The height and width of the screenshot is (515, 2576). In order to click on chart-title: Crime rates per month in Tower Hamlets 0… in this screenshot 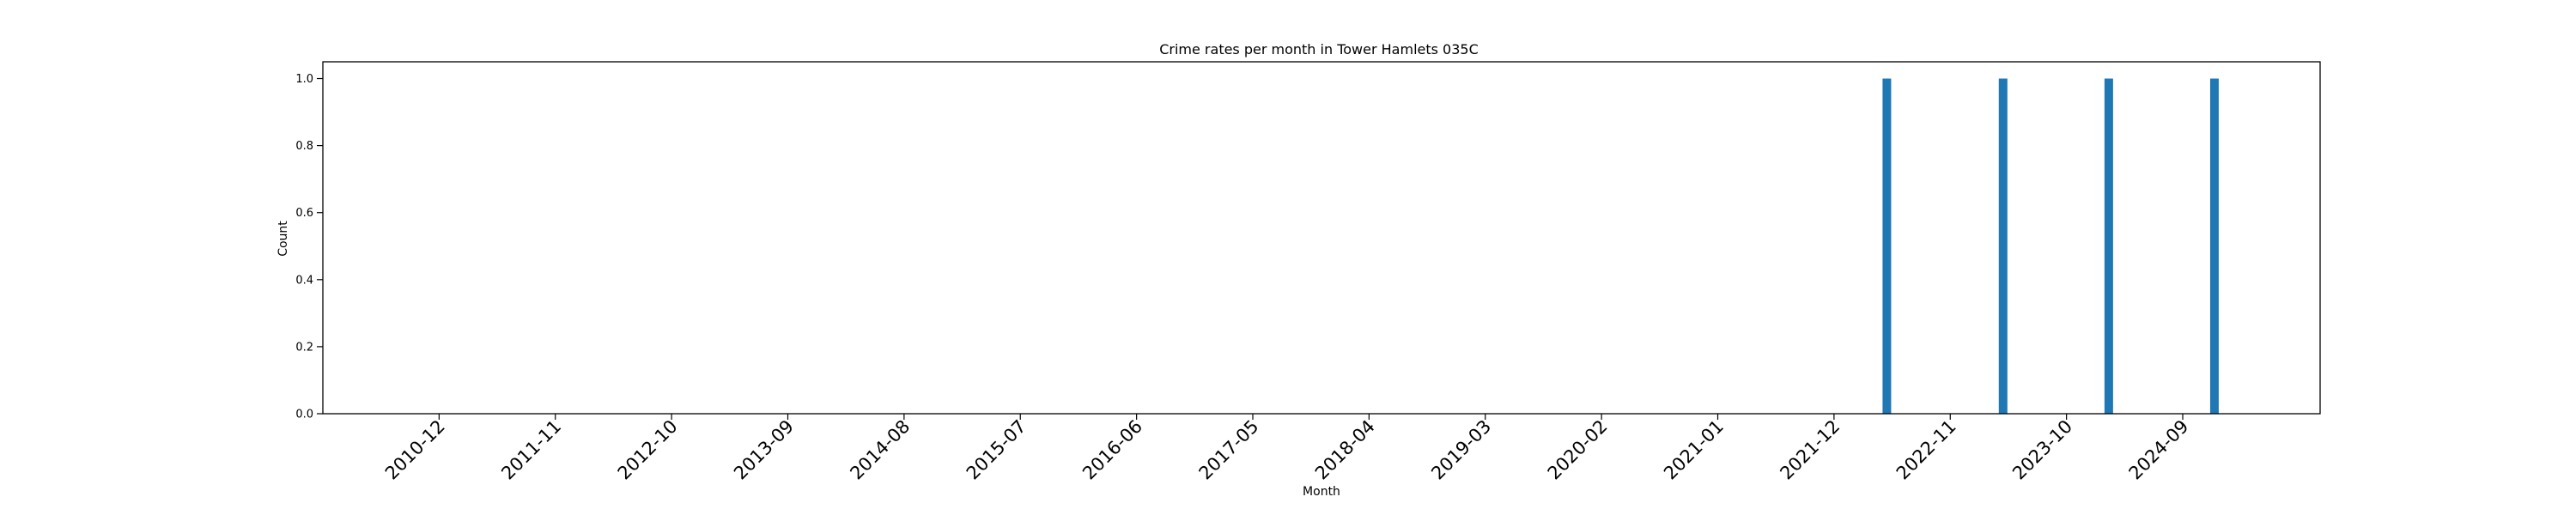, I will do `click(1319, 49)`.